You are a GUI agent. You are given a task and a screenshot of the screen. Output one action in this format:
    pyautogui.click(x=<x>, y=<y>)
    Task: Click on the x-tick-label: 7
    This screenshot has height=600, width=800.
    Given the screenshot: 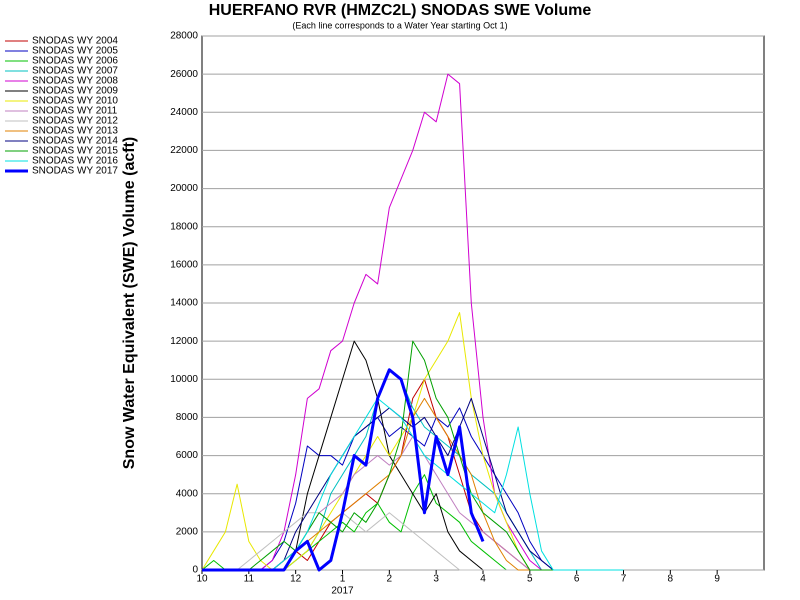 What is the action you would take?
    pyautogui.click(x=624, y=579)
    